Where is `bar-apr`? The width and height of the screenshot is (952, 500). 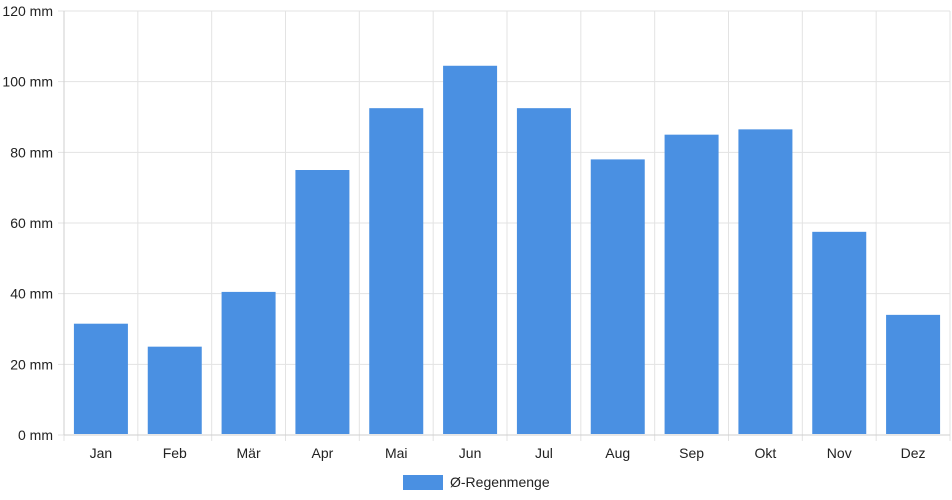 bar-apr is located at coordinates (322, 302).